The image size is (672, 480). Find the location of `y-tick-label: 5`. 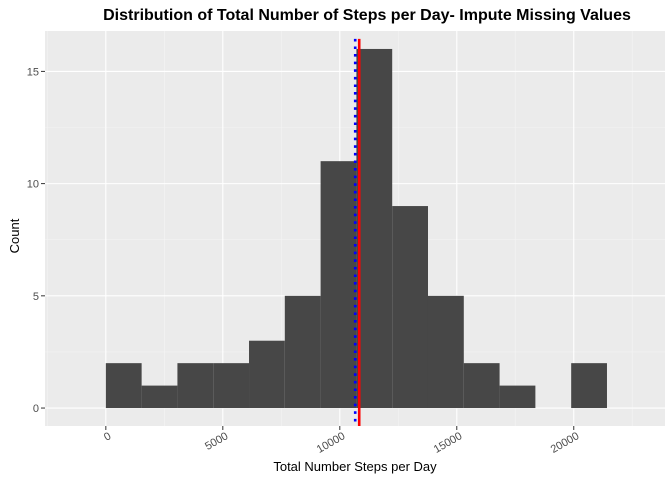

y-tick-label: 5 is located at coordinates (36, 297).